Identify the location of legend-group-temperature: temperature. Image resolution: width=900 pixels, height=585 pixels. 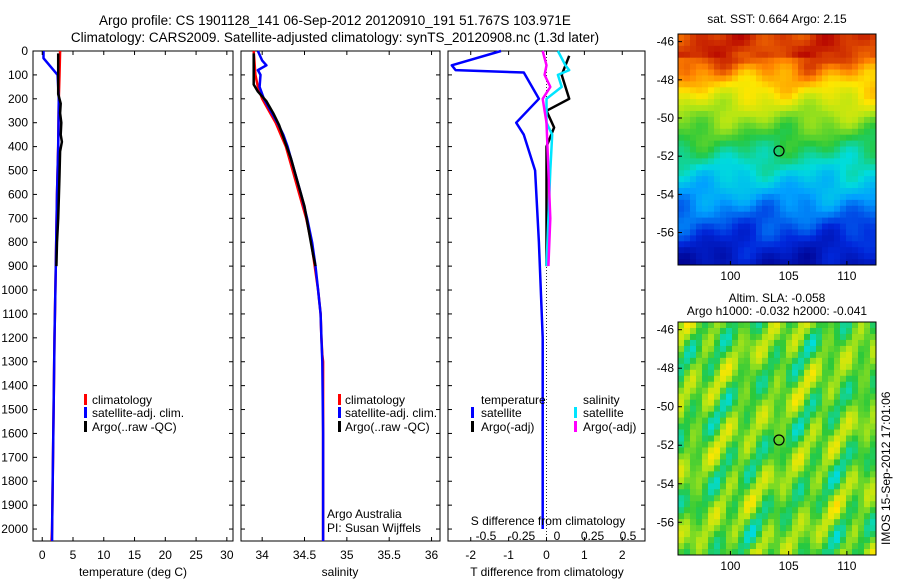
(513, 400).